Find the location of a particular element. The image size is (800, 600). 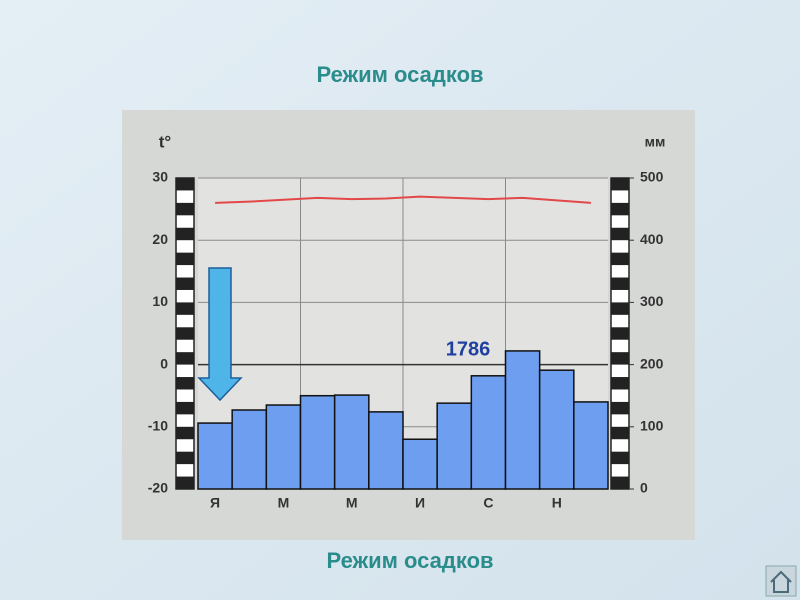

home-icon is located at coordinates (781, 581).